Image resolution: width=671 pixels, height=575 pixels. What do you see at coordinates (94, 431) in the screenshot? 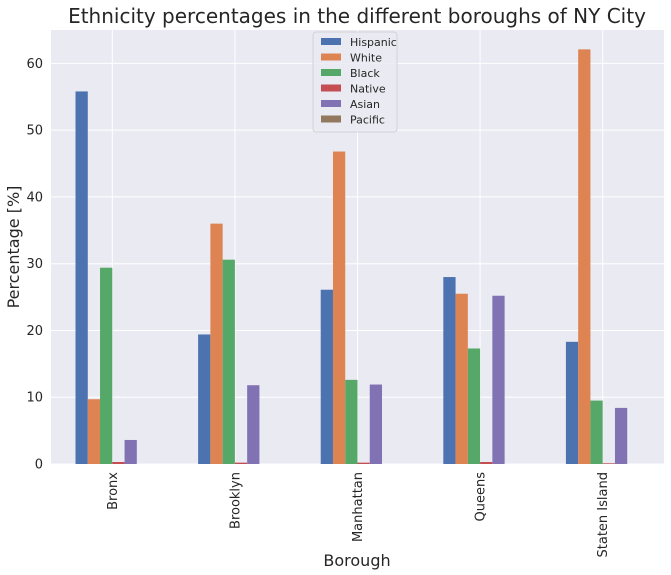
I see `bar-white-bronx` at bounding box center [94, 431].